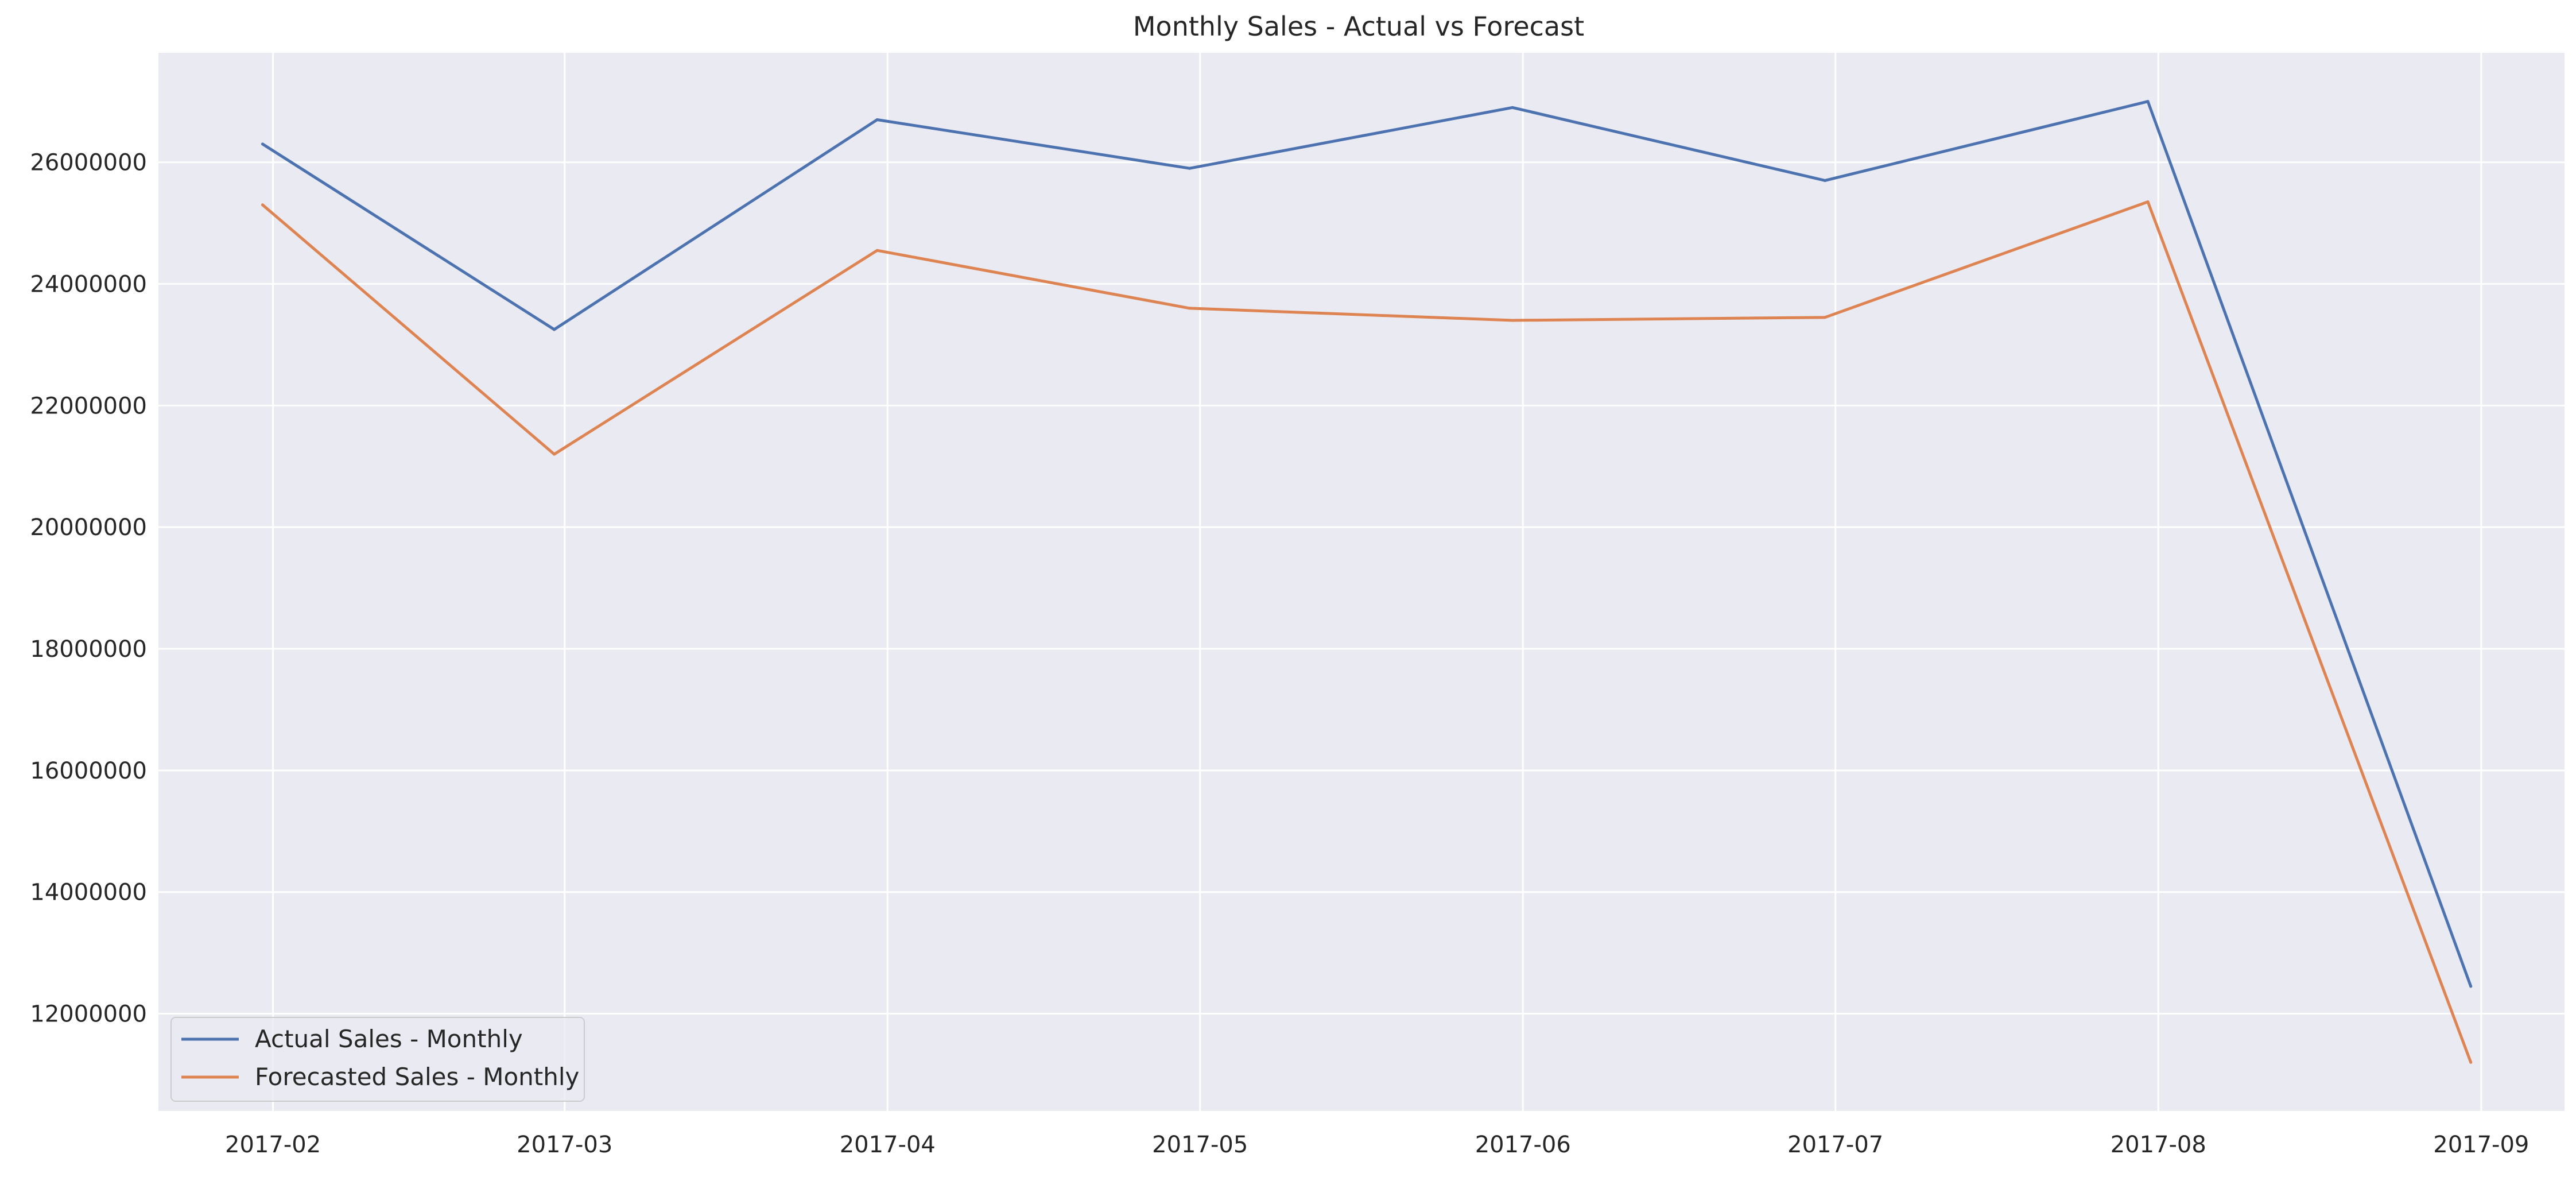 The image size is (2576, 1177). I want to click on x-tick-label: 2017-03, so click(564, 1145).